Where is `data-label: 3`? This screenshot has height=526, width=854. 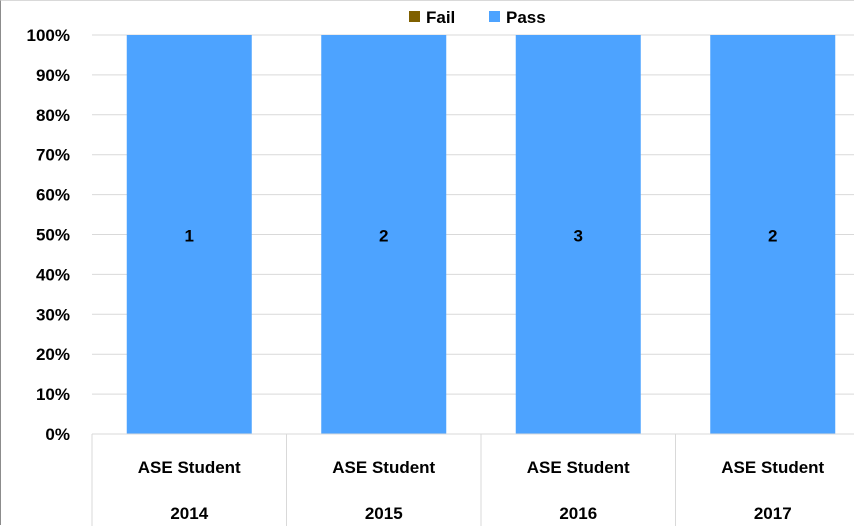
data-label: 3 is located at coordinates (578, 236).